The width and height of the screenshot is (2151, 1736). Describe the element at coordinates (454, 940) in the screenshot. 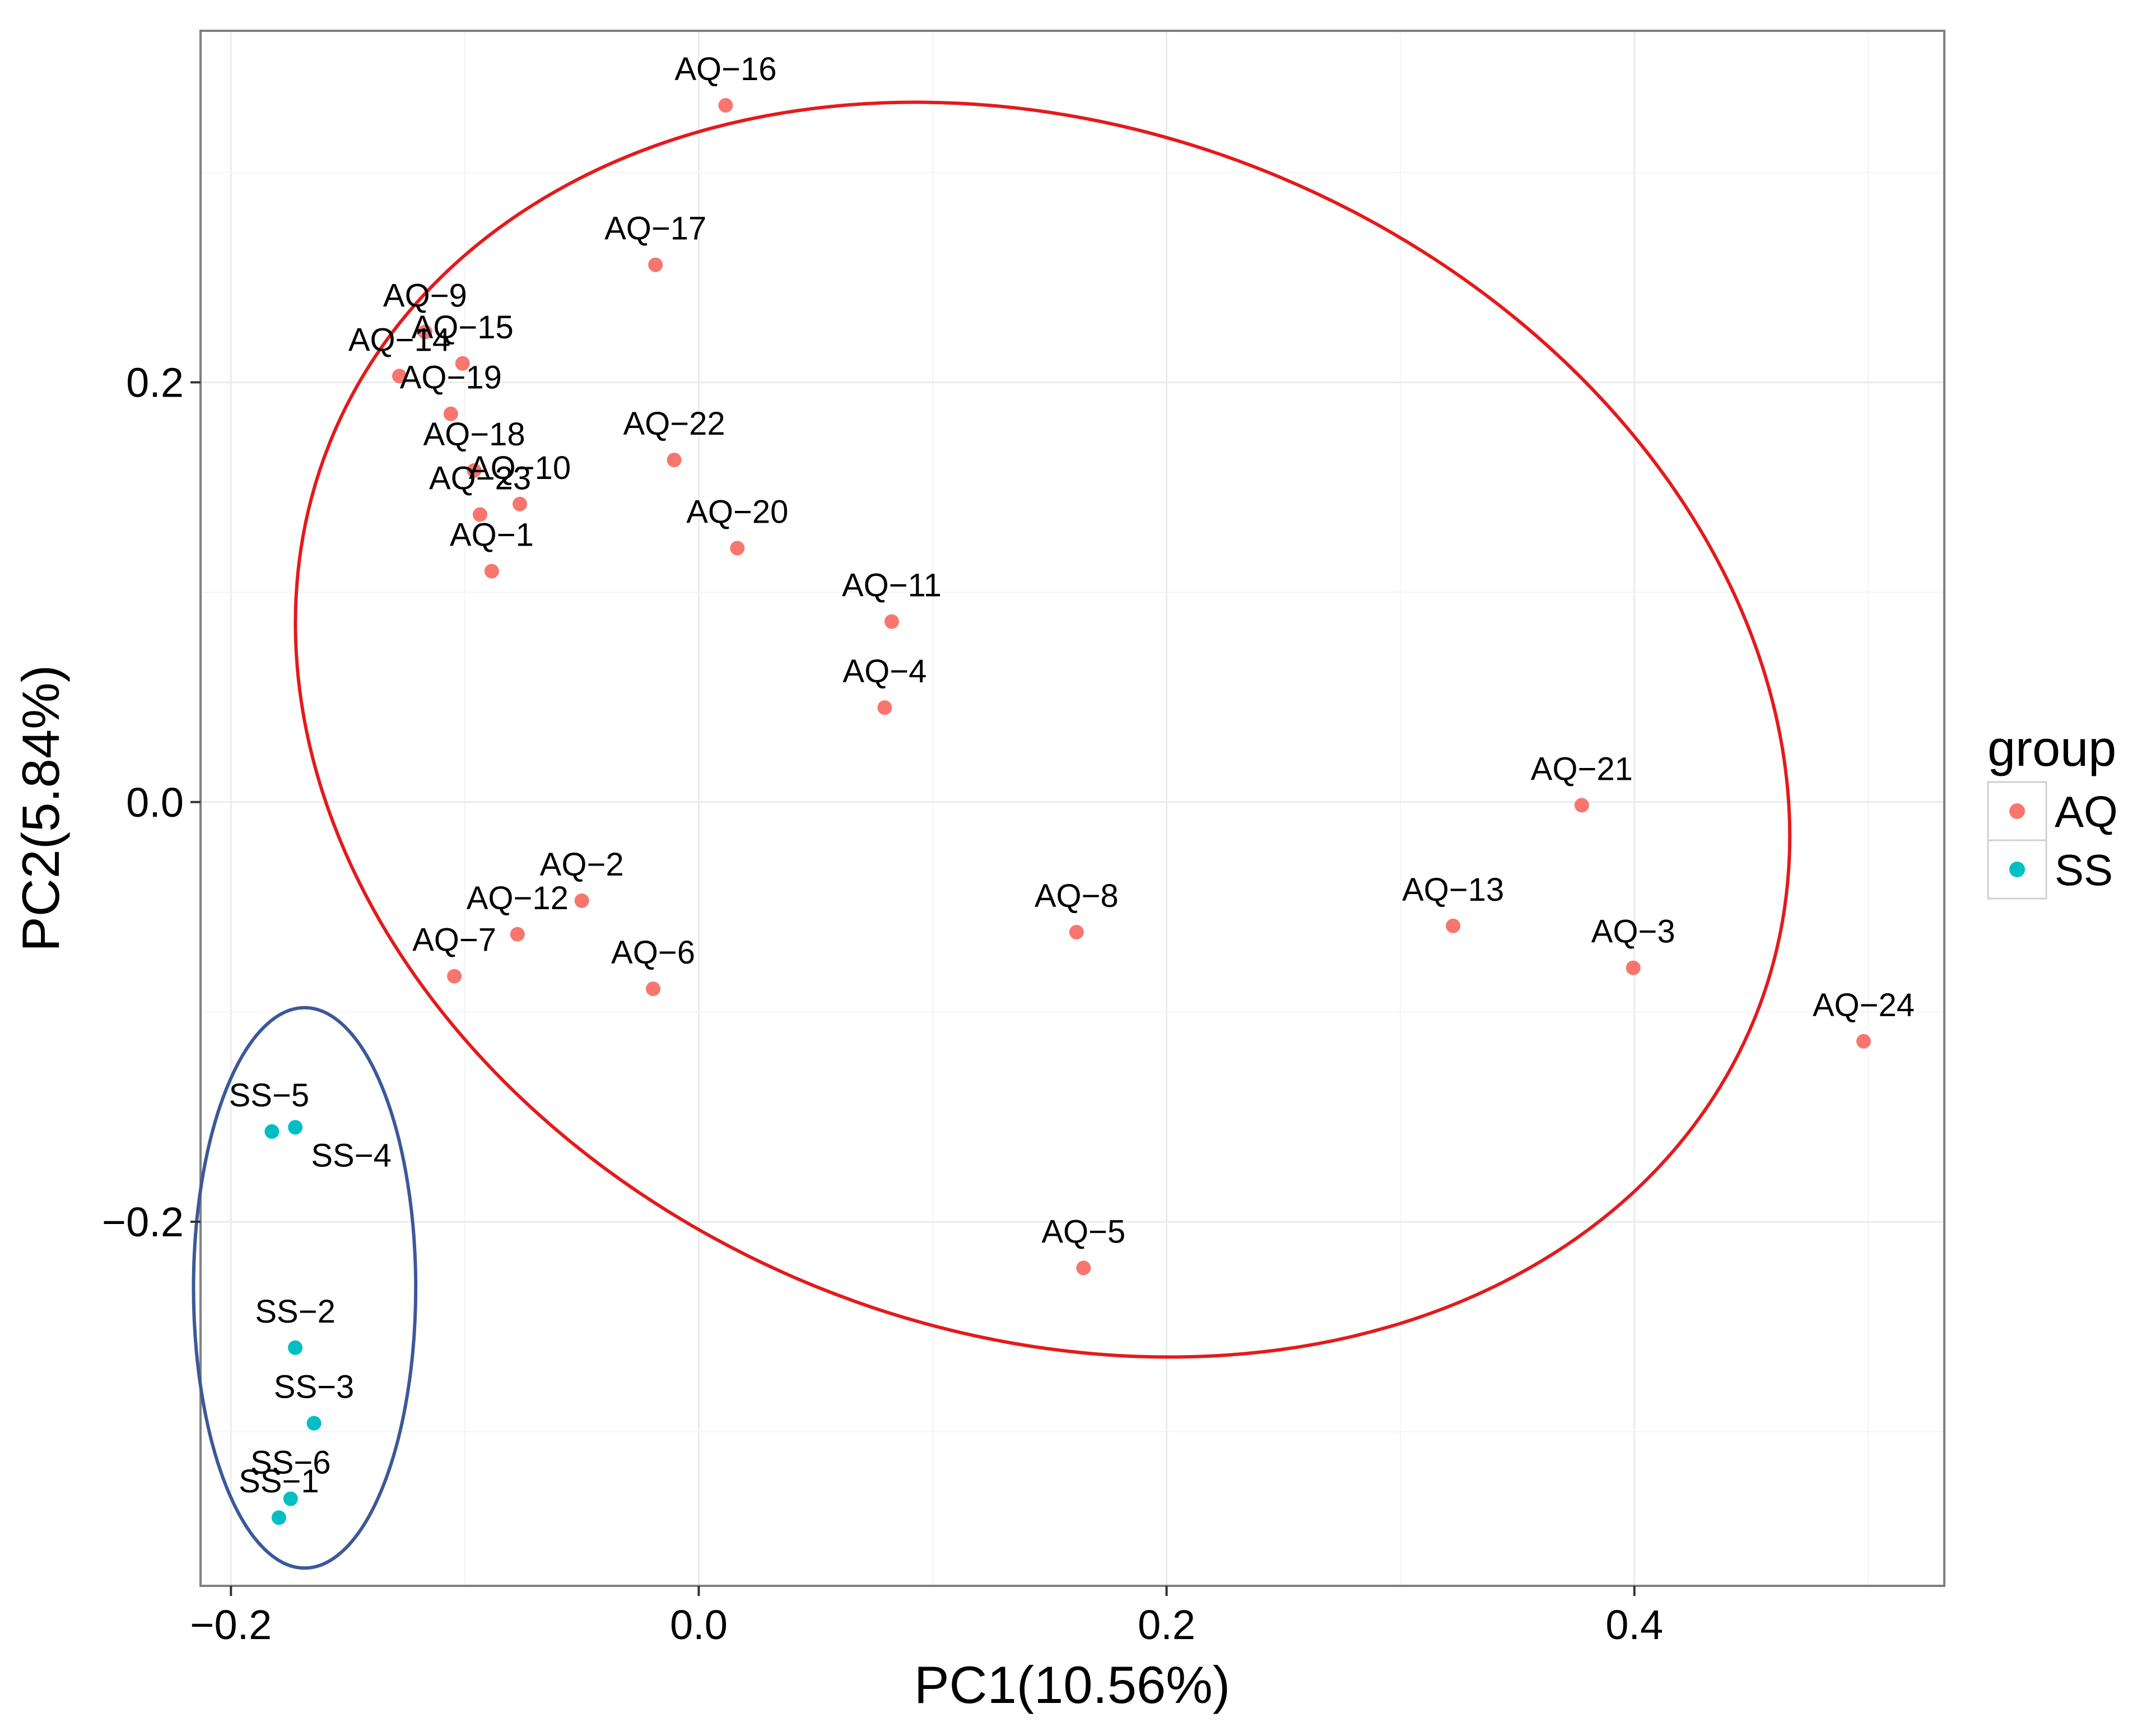

I see `point-label-aq-7: AQ−7` at that location.